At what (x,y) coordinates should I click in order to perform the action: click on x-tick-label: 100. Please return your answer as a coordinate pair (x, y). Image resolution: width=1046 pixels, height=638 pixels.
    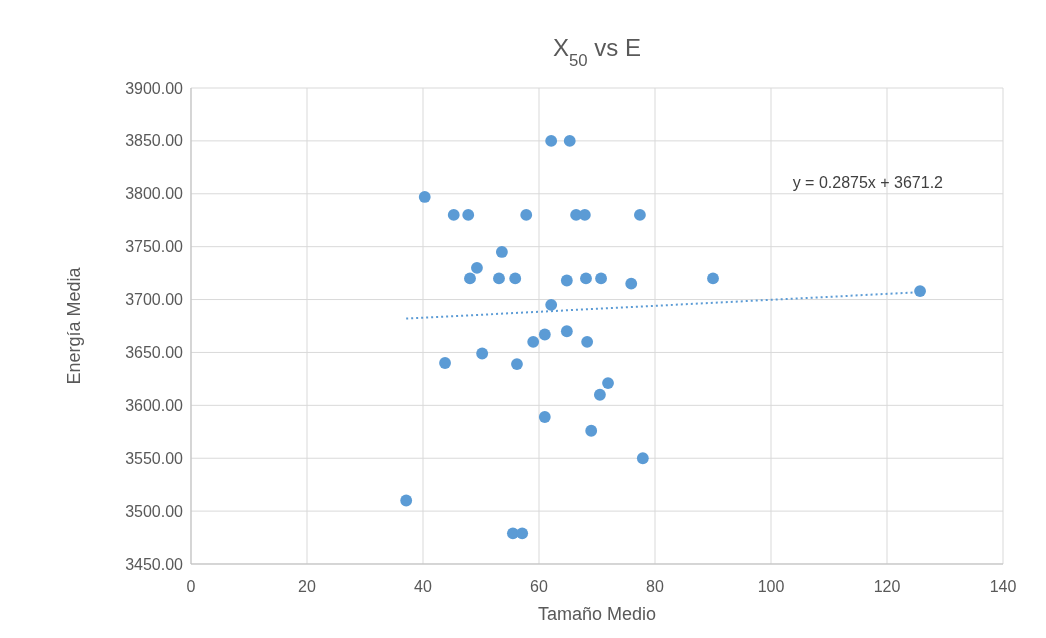
    Looking at the image, I should click on (771, 586).